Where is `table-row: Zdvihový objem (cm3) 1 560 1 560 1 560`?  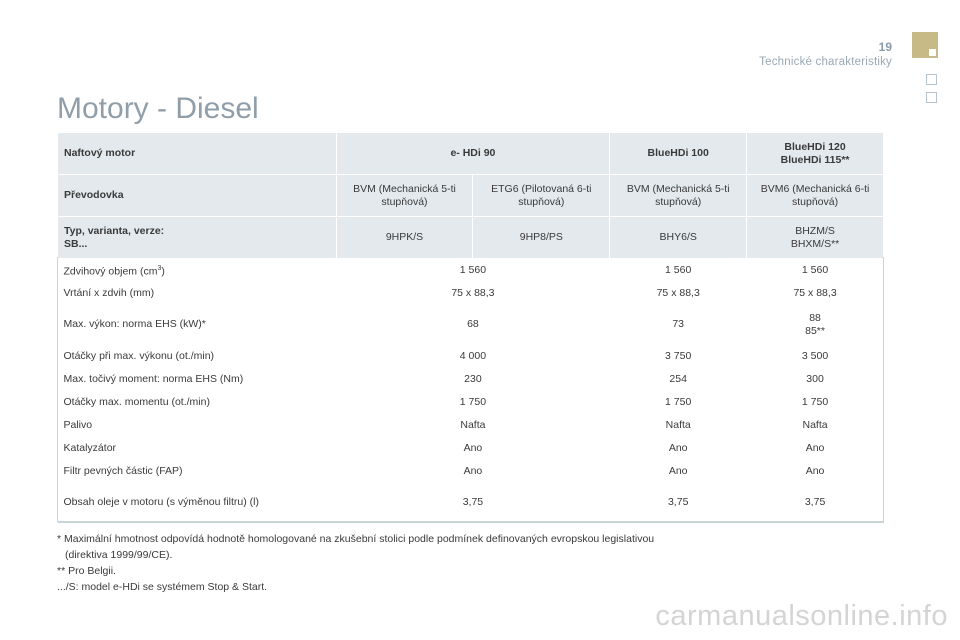
table-row: Zdvihový objem (cm3) 1 560 1 560 1 560 is located at coordinates (471, 270).